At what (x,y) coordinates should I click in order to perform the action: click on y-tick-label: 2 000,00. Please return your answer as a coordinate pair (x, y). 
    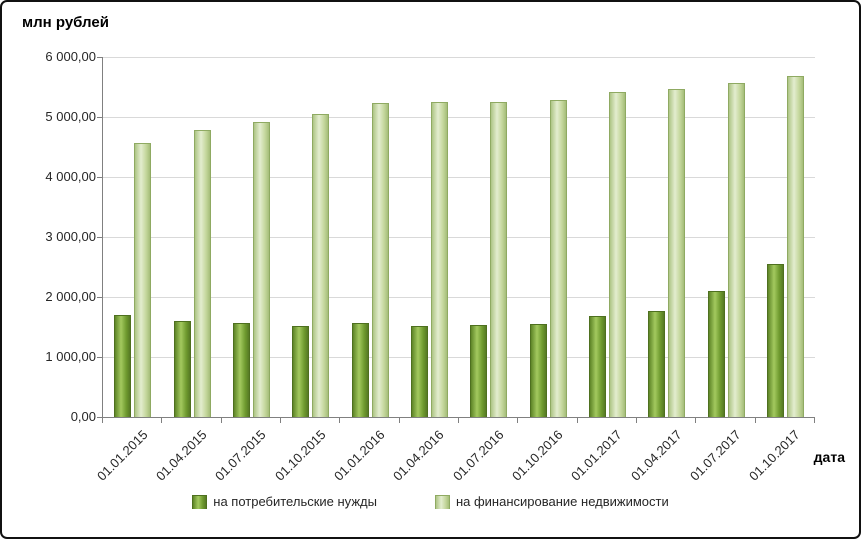
    Looking at the image, I should click on (70, 296).